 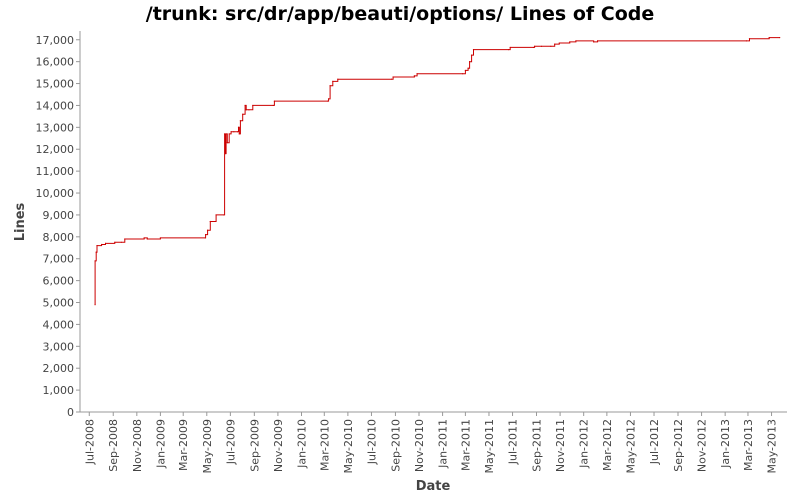 What do you see at coordinates (748, 445) in the screenshot?
I see `x-tick-label: Mar-2013` at bounding box center [748, 445].